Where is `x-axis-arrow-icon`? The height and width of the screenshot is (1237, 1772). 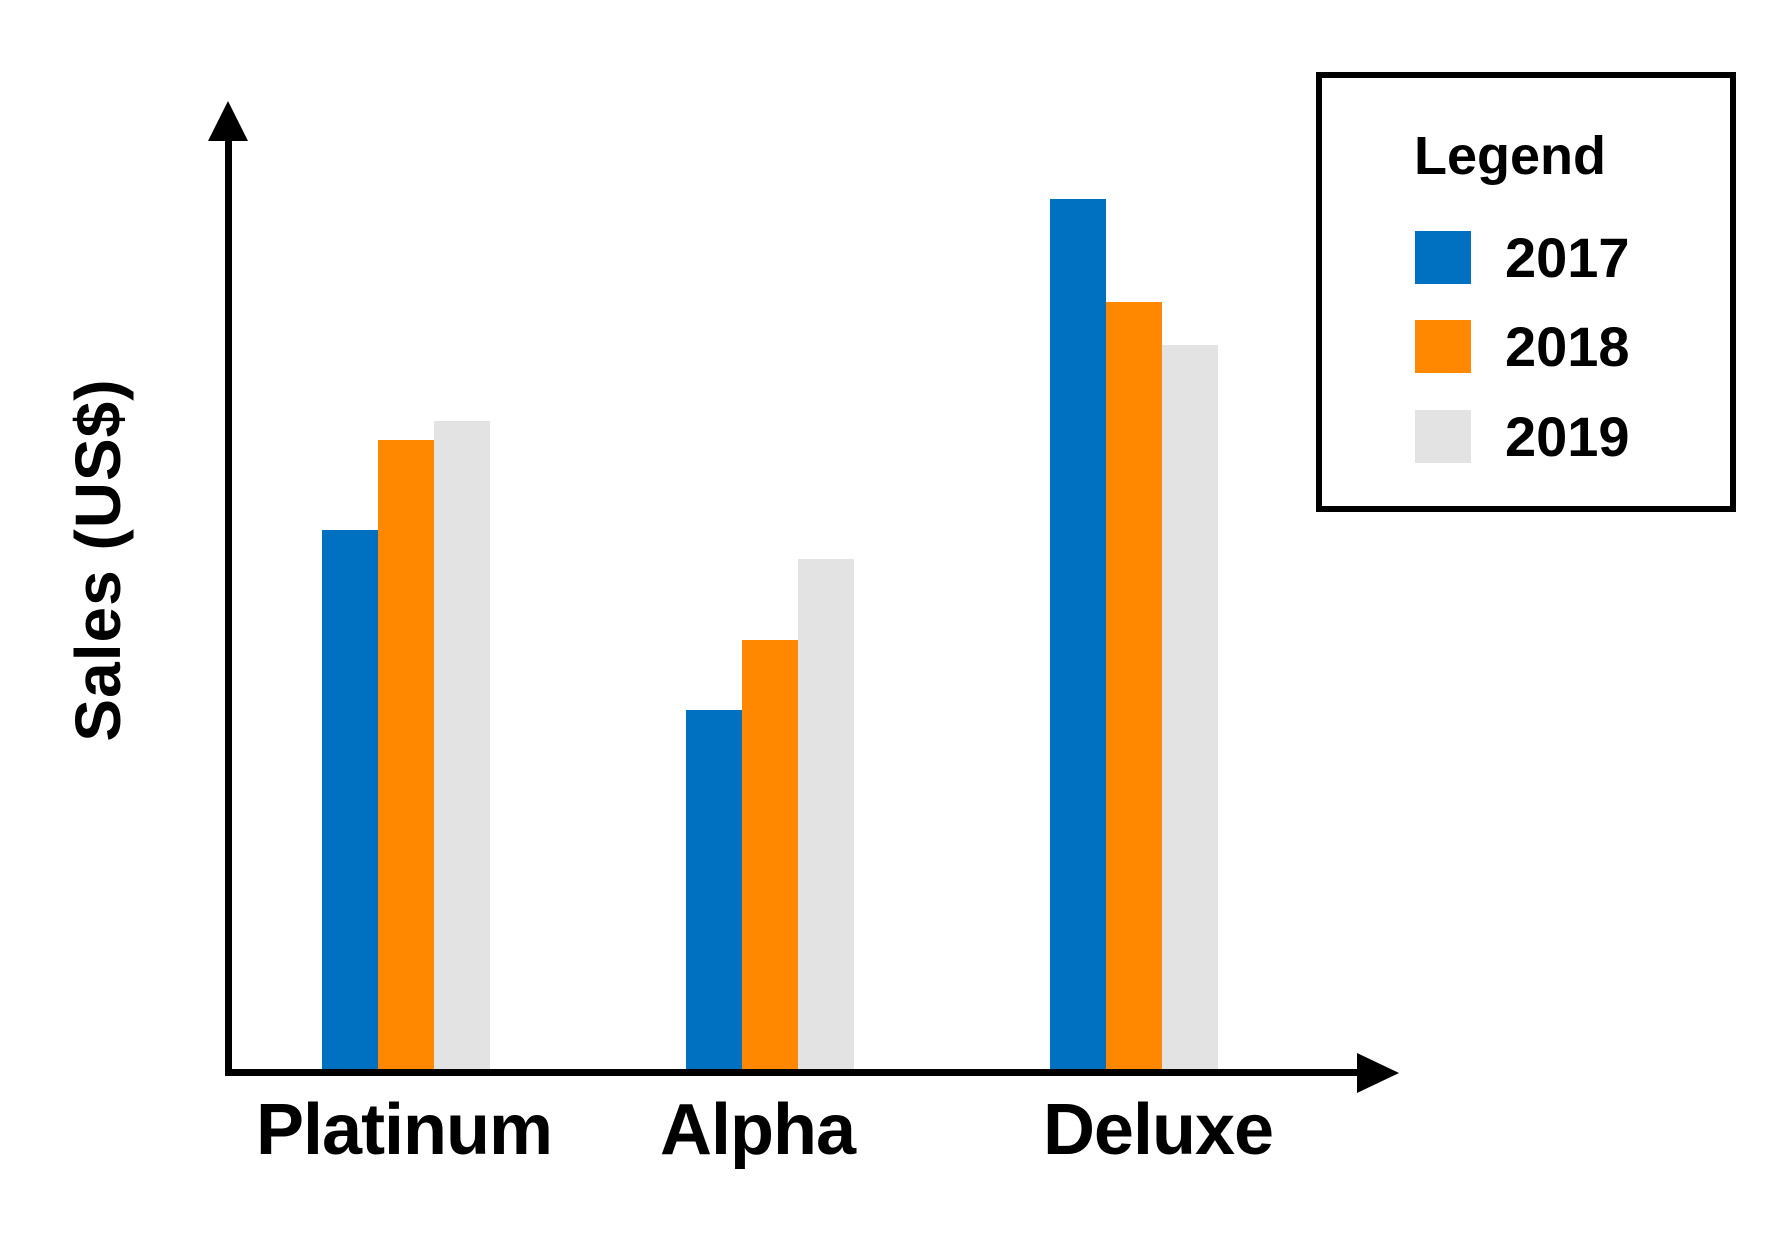
x-axis-arrow-icon is located at coordinates (1378, 1073).